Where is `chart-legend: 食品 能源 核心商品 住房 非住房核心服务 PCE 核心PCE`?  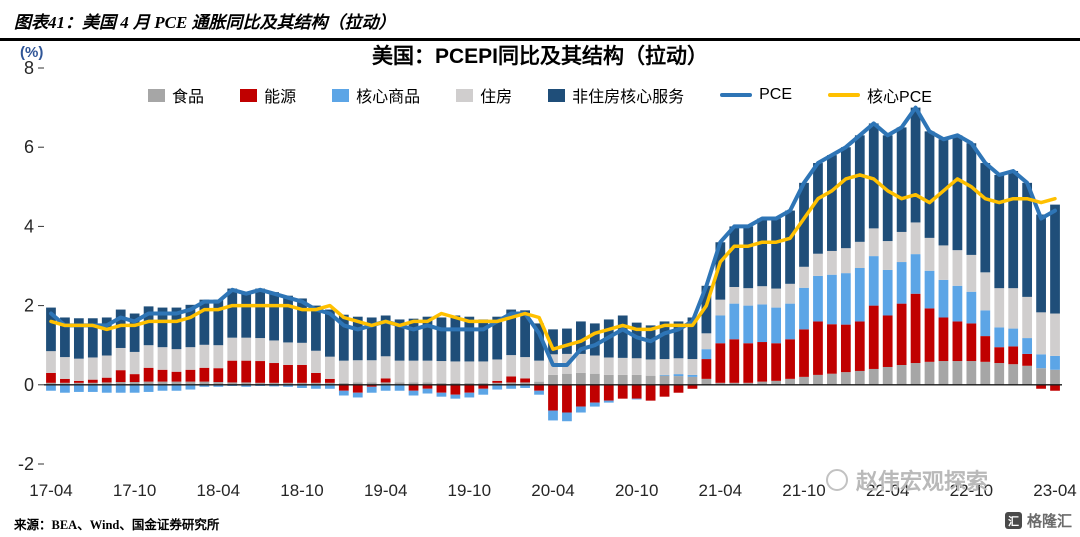
chart-legend: 食品 能源 核心商品 住房 非住房核心服务 PCE 核心PCE is located at coordinates (540, 95).